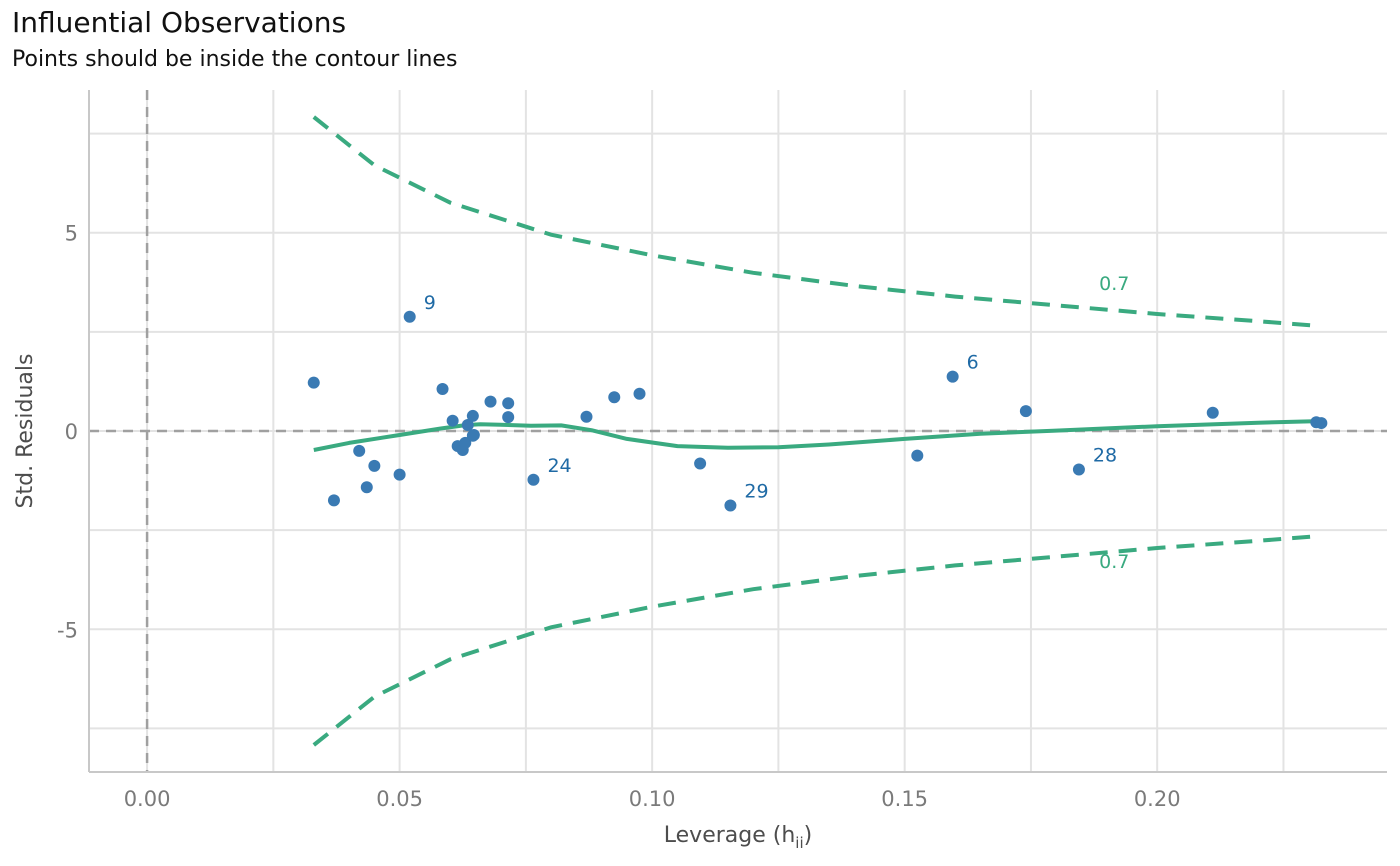 This screenshot has width=1400, height=866. I want to click on x-tick-label: 0.10, so click(652, 799).